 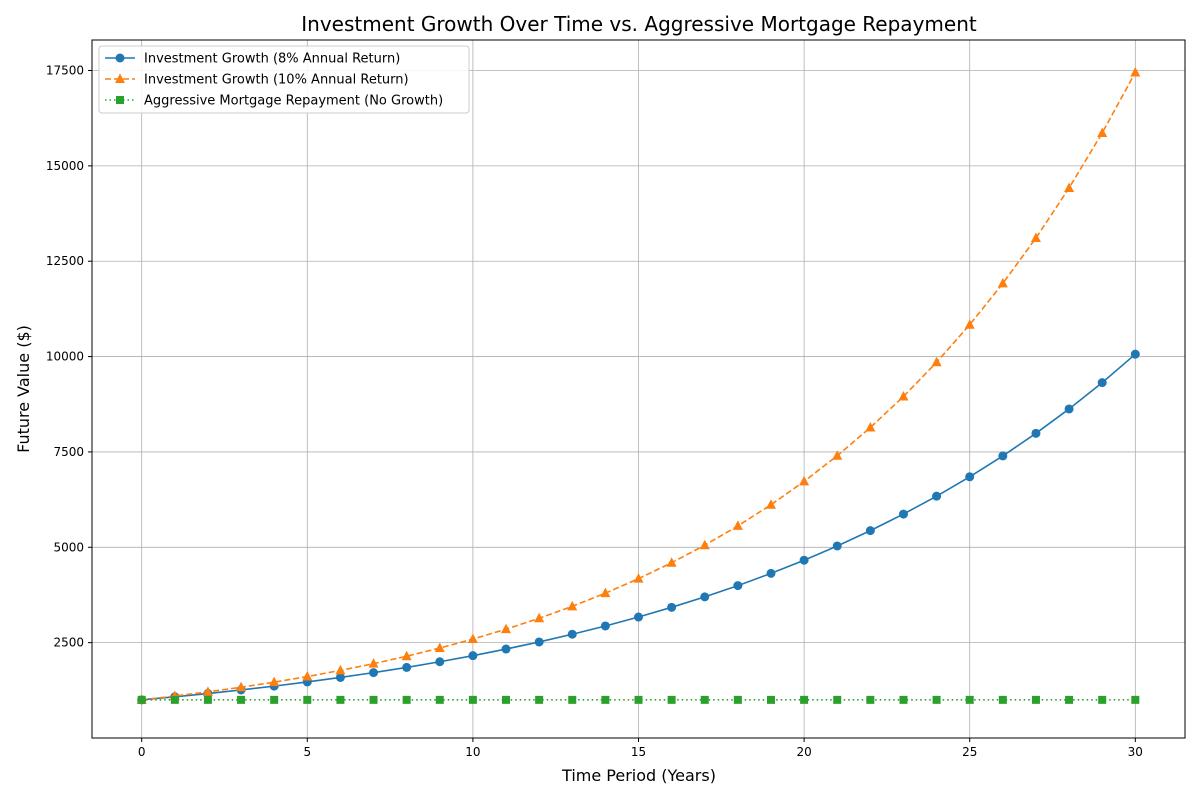 What do you see at coordinates (472, 752) in the screenshot?
I see `x-tick-label: 10` at bounding box center [472, 752].